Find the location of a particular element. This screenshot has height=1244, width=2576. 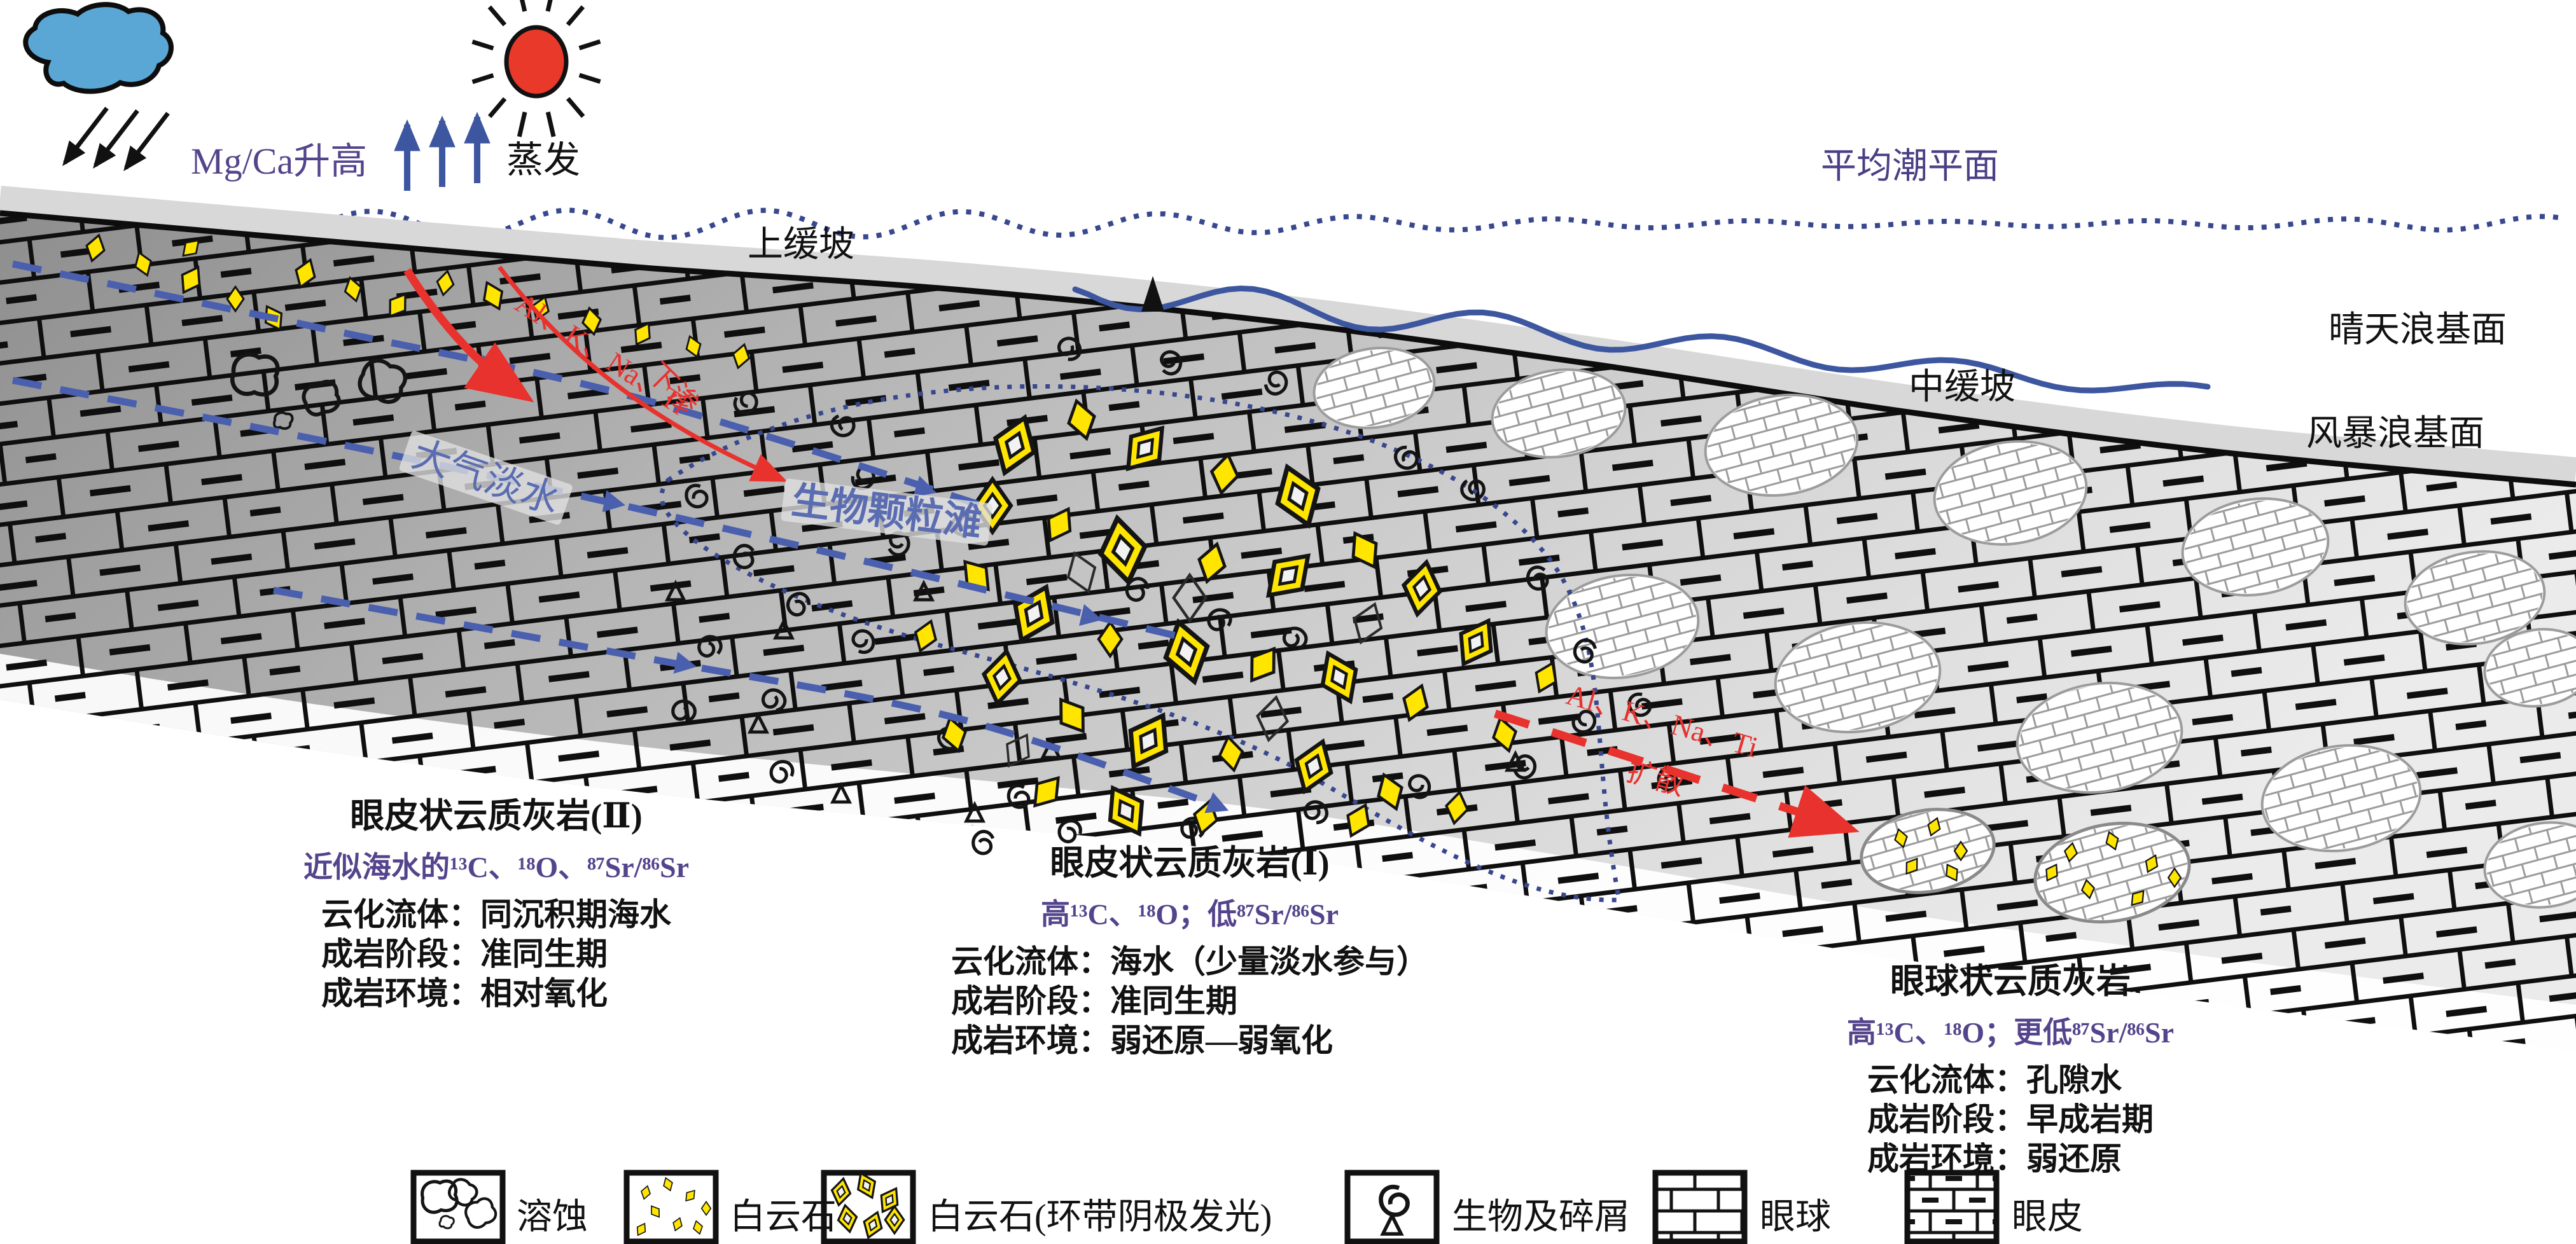

fair-weather-wave-line is located at coordinates (1641, 339).